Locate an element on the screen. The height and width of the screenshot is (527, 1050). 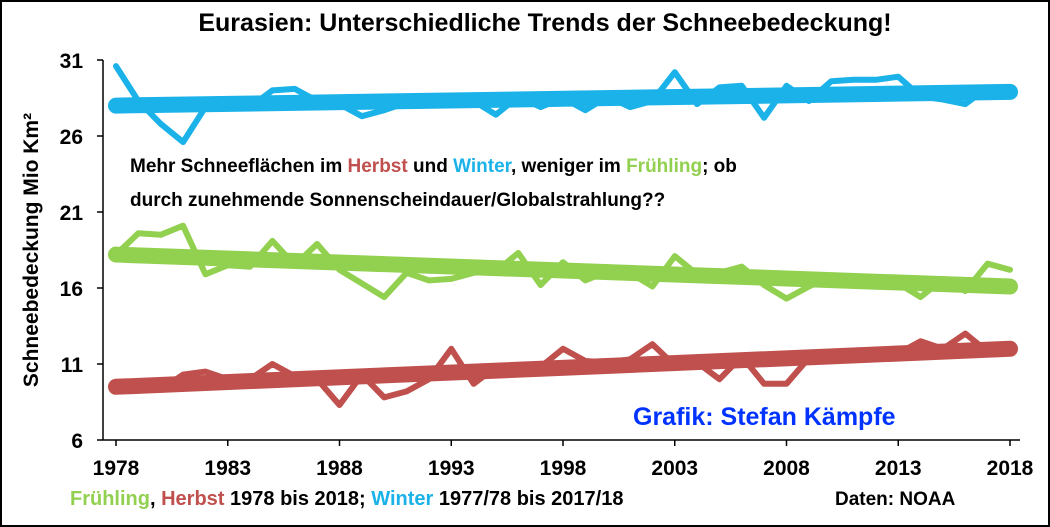
x-tick-label: 1988 is located at coordinates (339, 468).